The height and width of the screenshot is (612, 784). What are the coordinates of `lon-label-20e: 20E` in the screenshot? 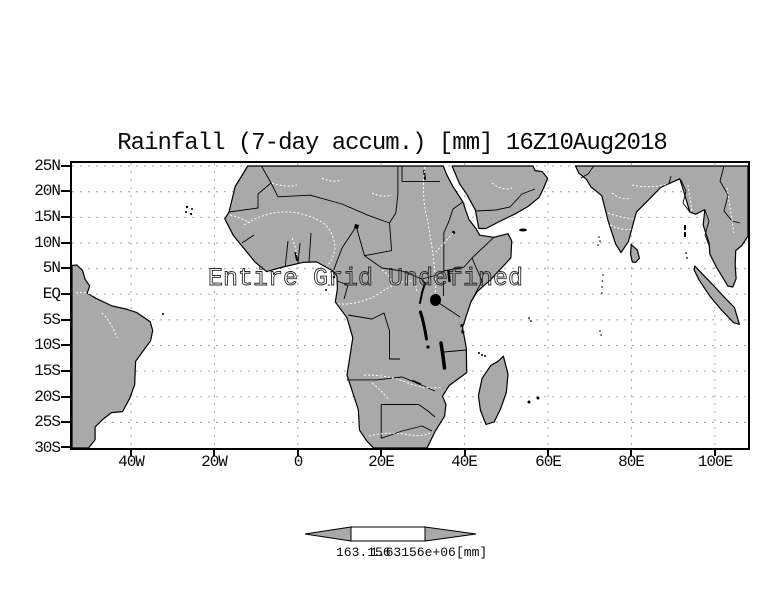 It's located at (381, 462).